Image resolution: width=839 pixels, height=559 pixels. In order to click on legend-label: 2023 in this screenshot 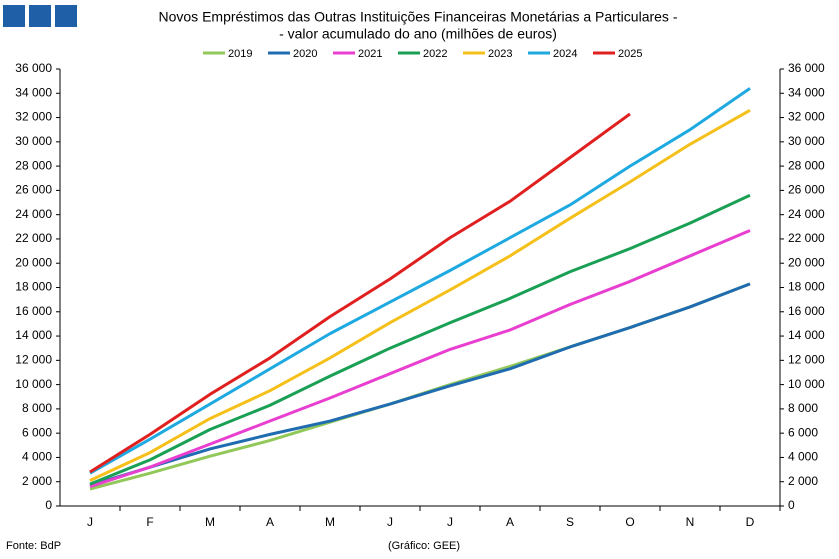, I will do `click(500, 54)`.